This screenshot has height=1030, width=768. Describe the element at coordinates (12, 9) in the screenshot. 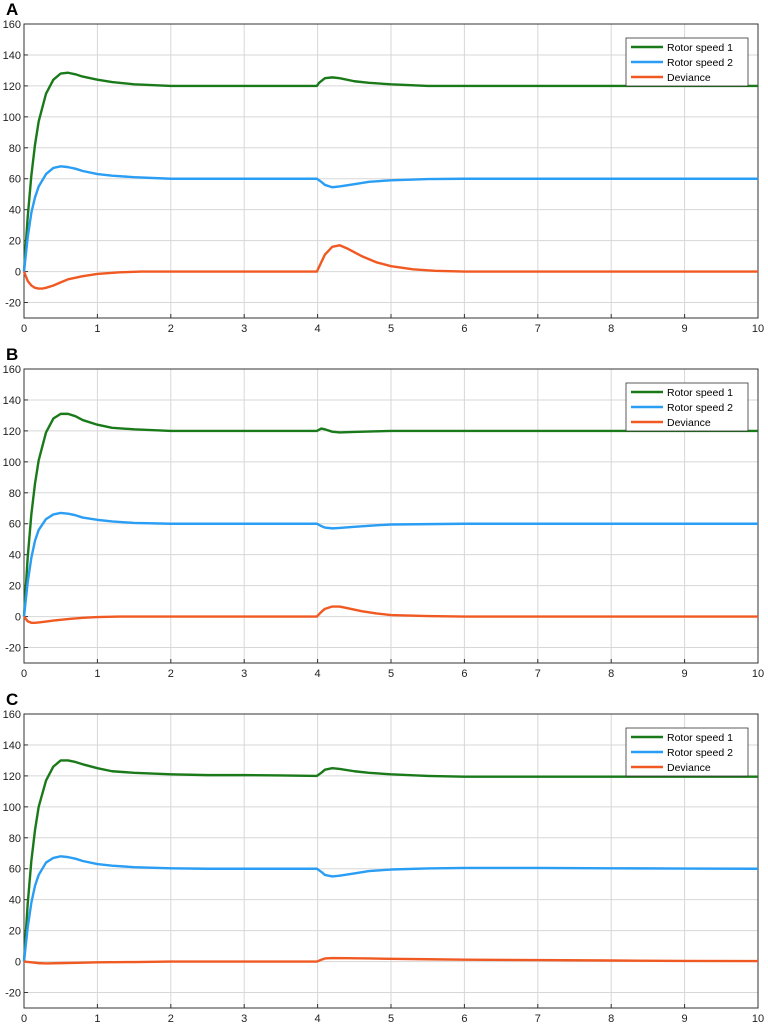

I see `panel-label: A` at that location.